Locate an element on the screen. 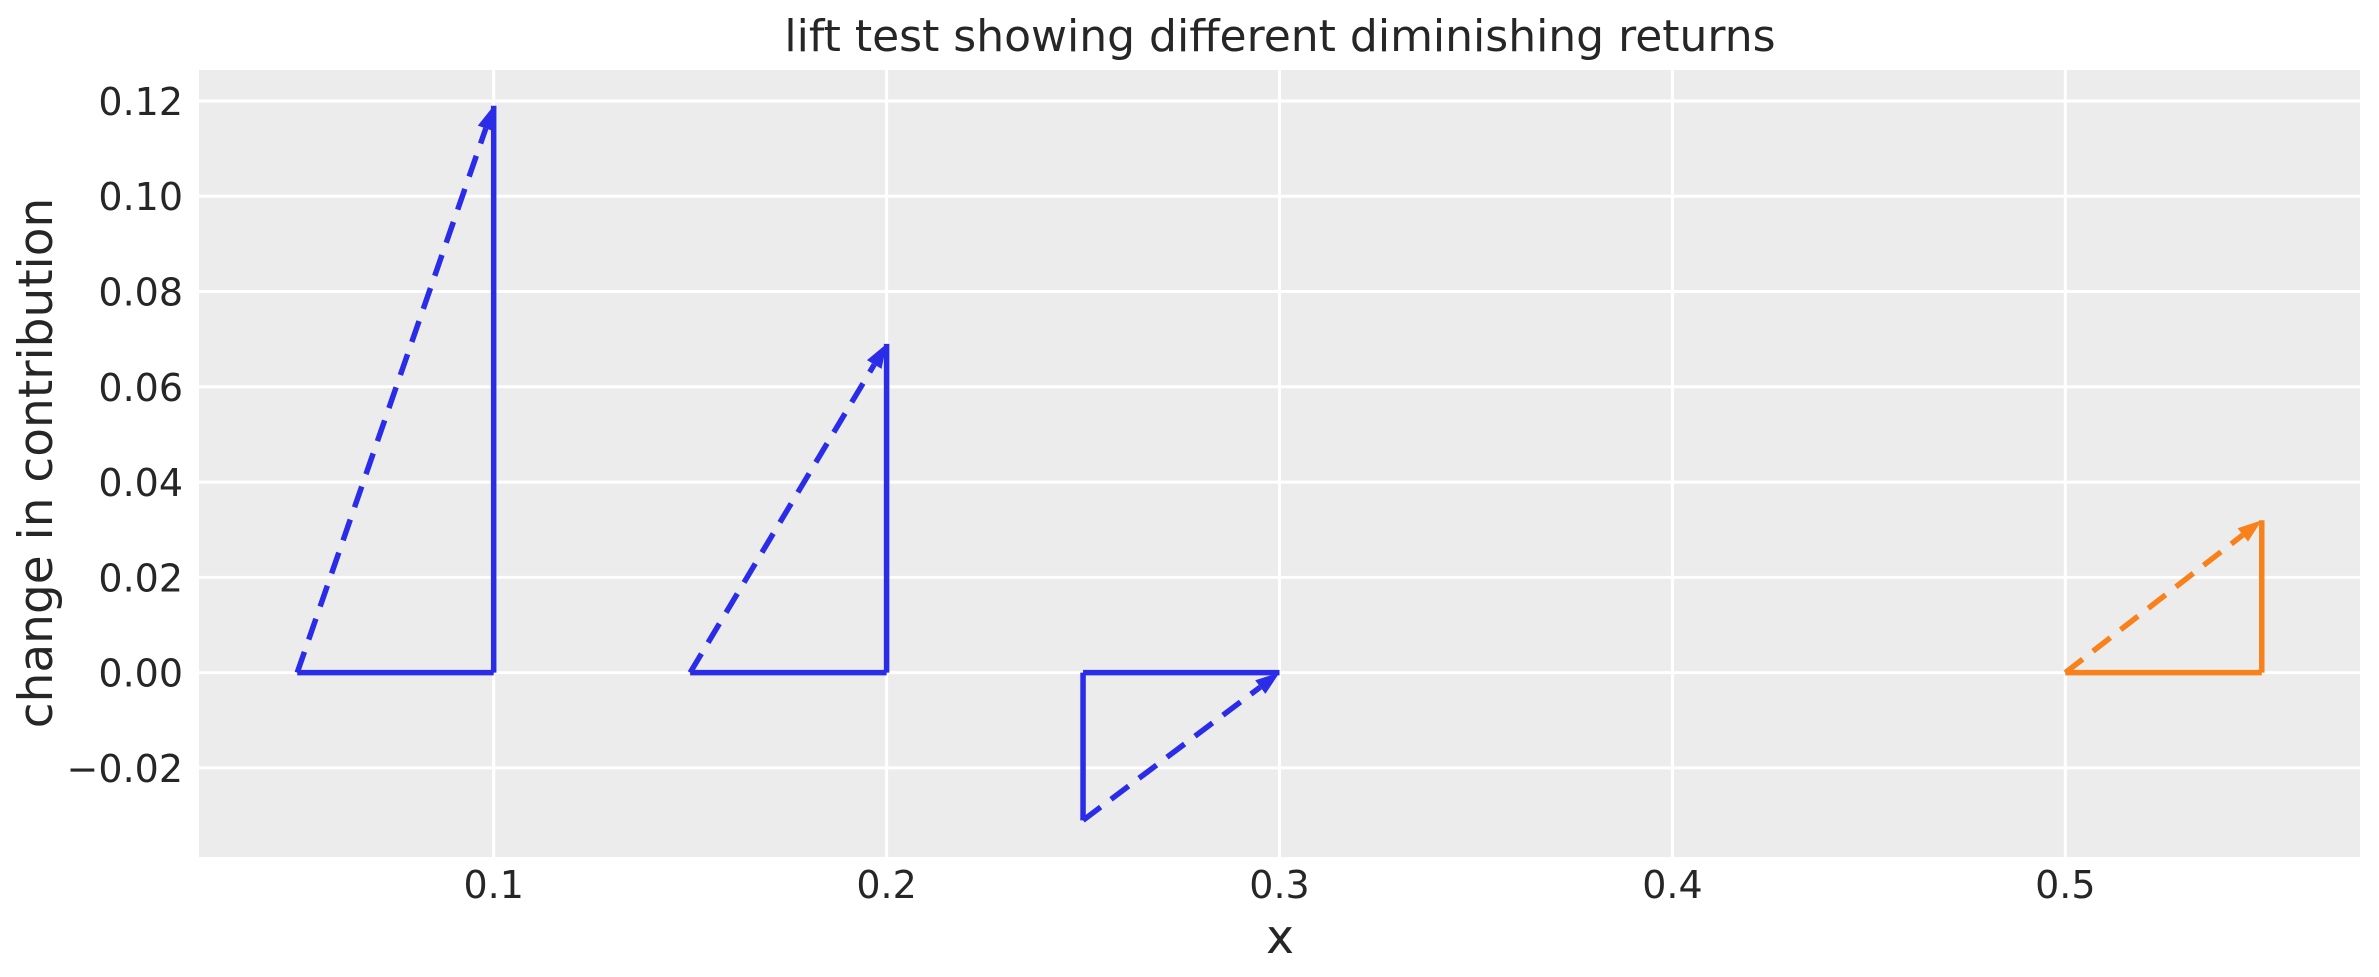  y-tick-label: 0.08 is located at coordinates (140, 293).